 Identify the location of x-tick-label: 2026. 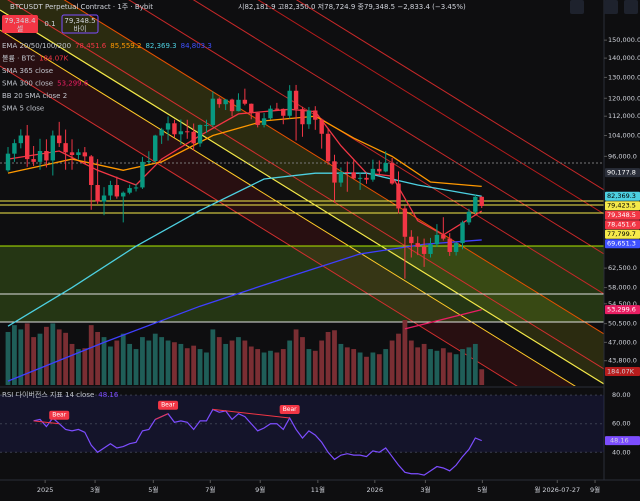
(375, 490).